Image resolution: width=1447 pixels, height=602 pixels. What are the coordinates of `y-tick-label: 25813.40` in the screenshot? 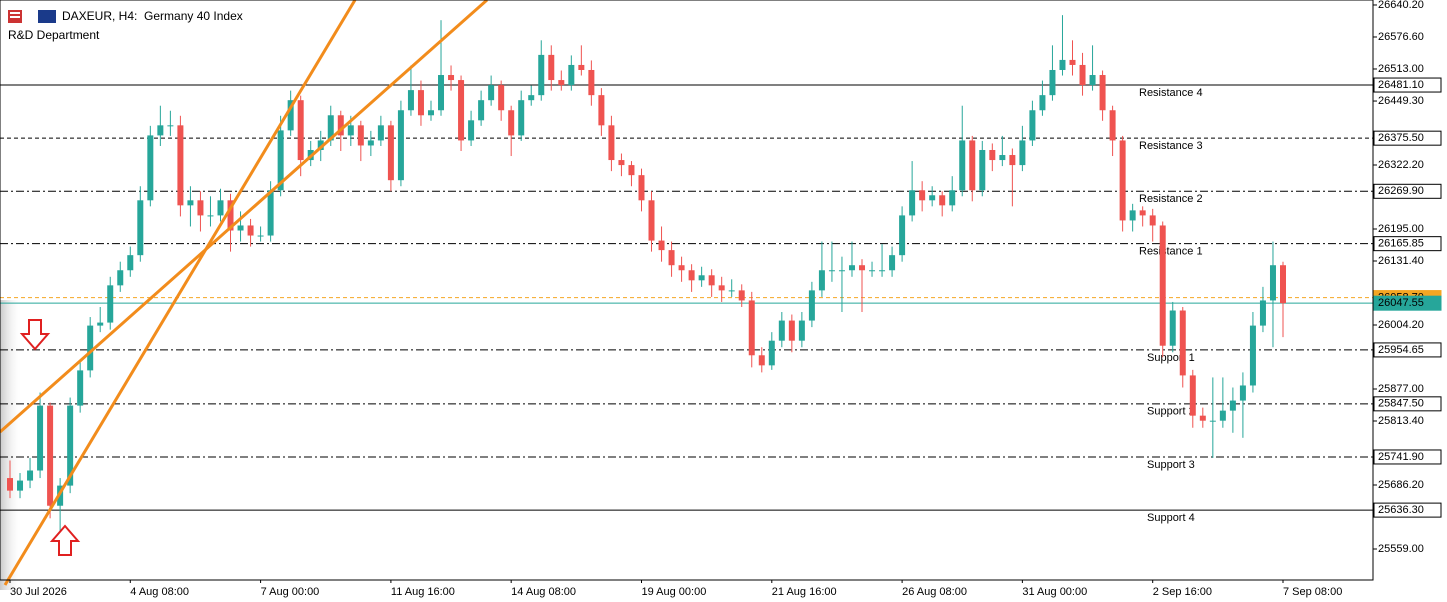 It's located at (1401, 421).